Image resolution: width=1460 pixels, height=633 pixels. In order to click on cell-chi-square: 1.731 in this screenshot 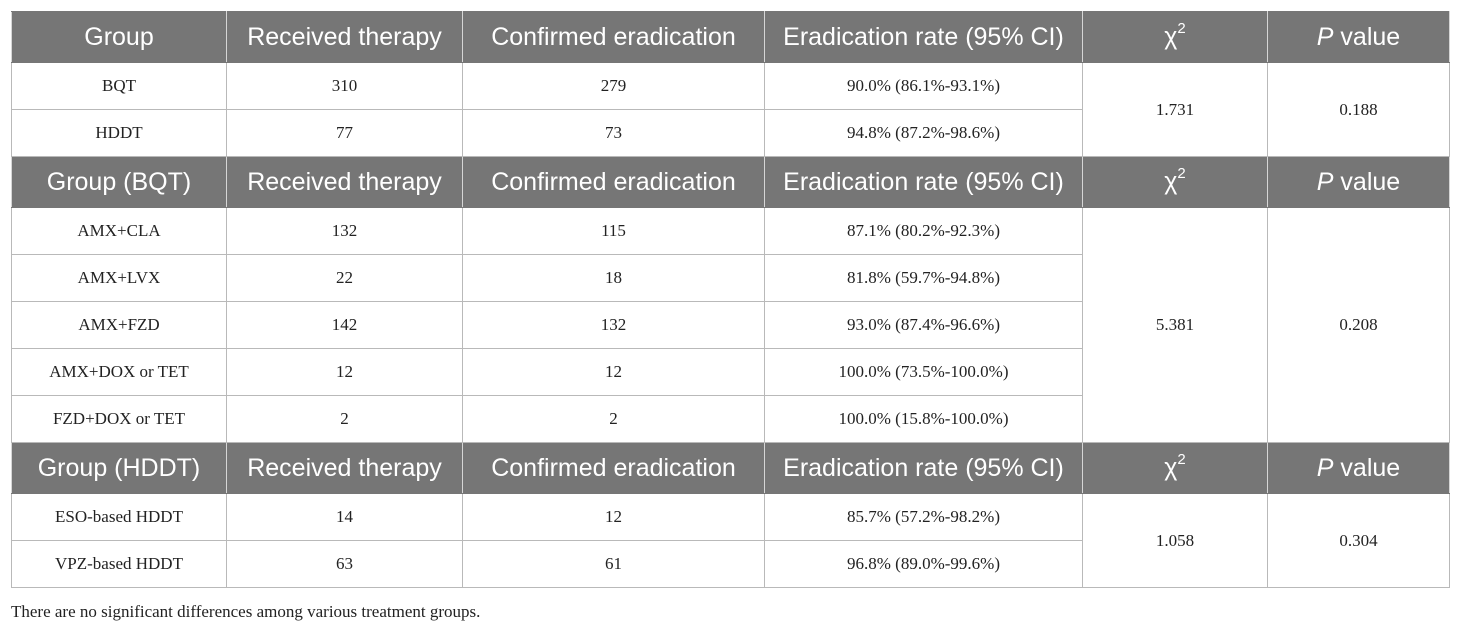, I will do `click(1175, 109)`.